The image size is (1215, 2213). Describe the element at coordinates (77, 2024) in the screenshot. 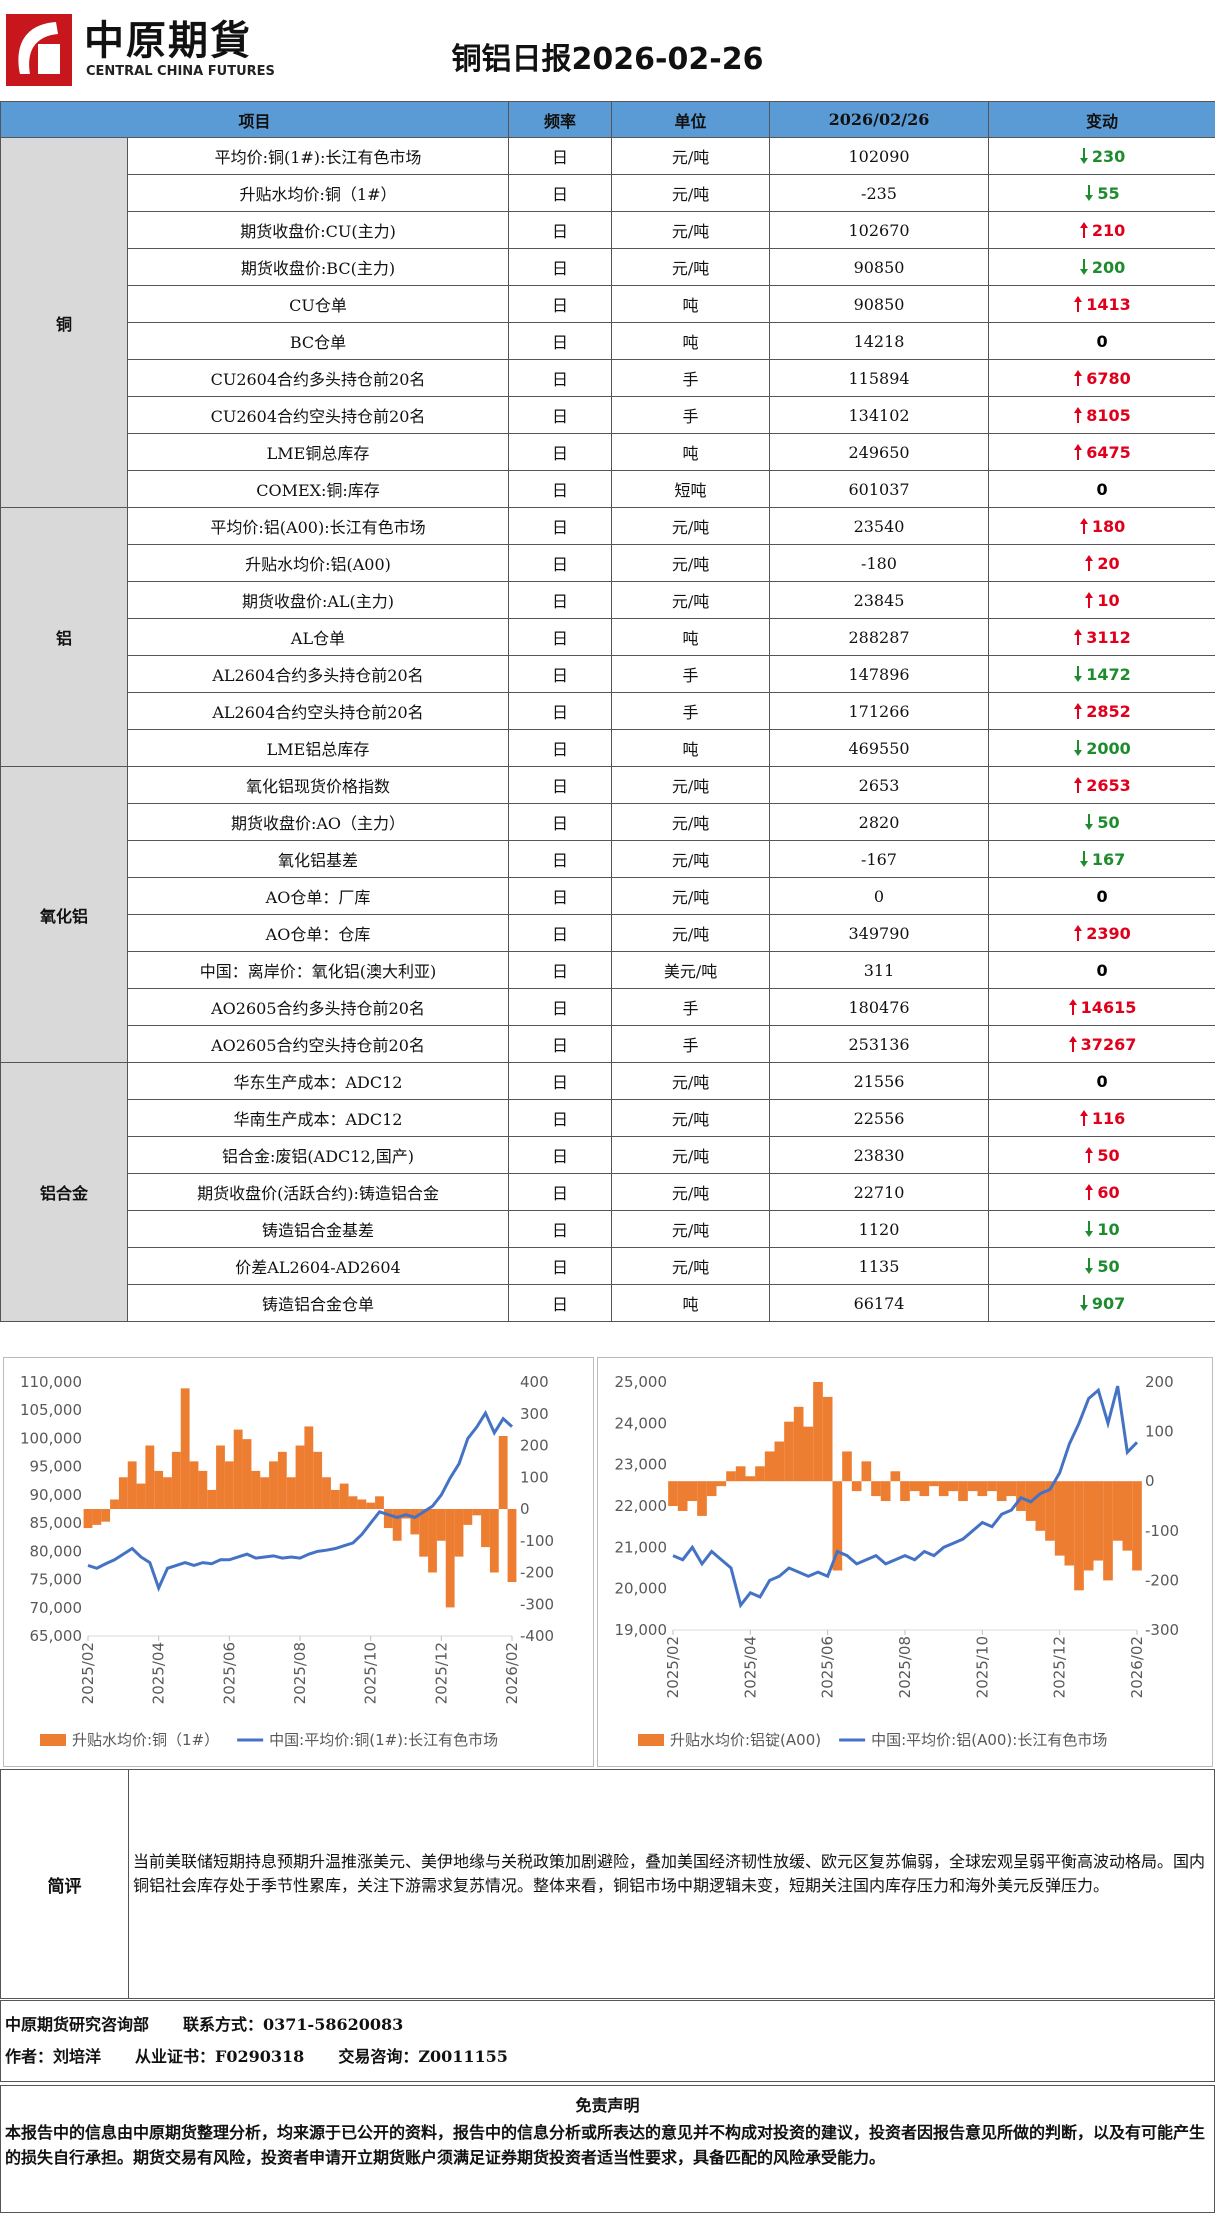

I see `footer-item: 中原期货研究咨询部` at that location.